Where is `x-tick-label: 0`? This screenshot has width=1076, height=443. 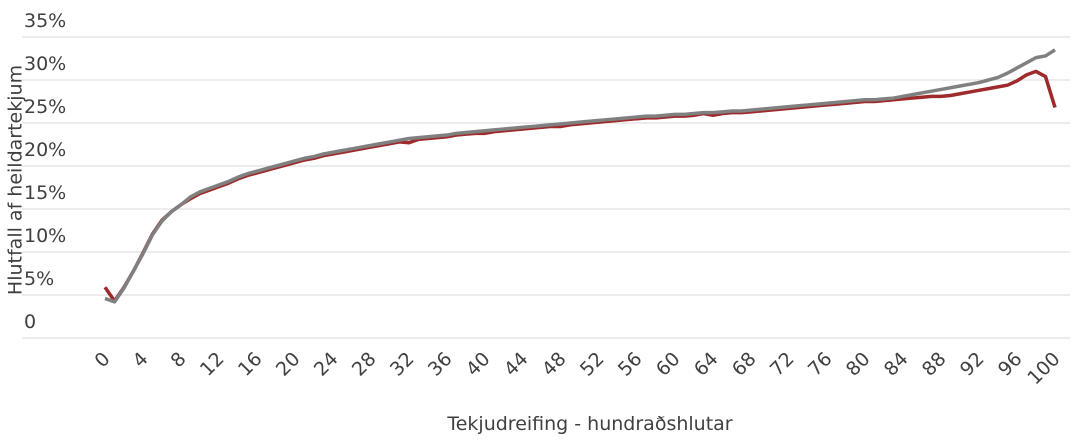 x-tick-label: 0 is located at coordinates (102, 360).